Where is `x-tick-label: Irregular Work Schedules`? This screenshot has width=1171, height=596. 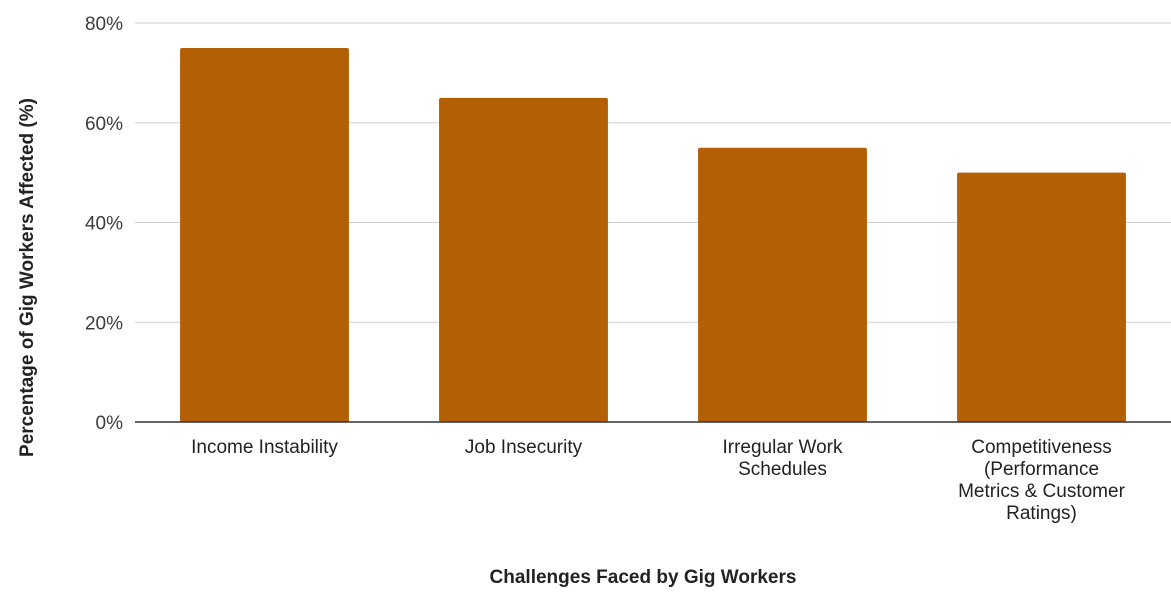
x-tick-label: Irregular Work Schedules is located at coordinates (782, 458).